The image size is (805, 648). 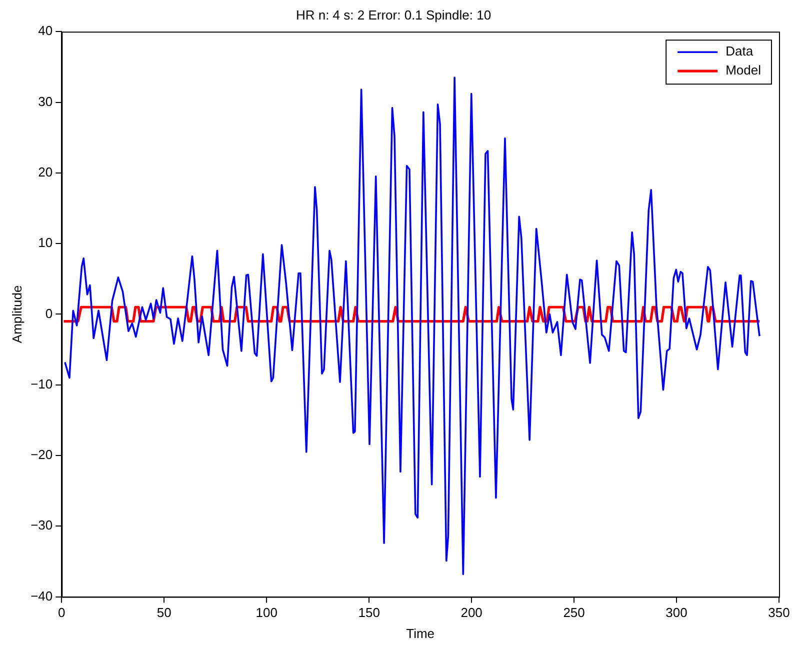 I want to click on y-axis-title: Amplitude, so click(x=16, y=314).